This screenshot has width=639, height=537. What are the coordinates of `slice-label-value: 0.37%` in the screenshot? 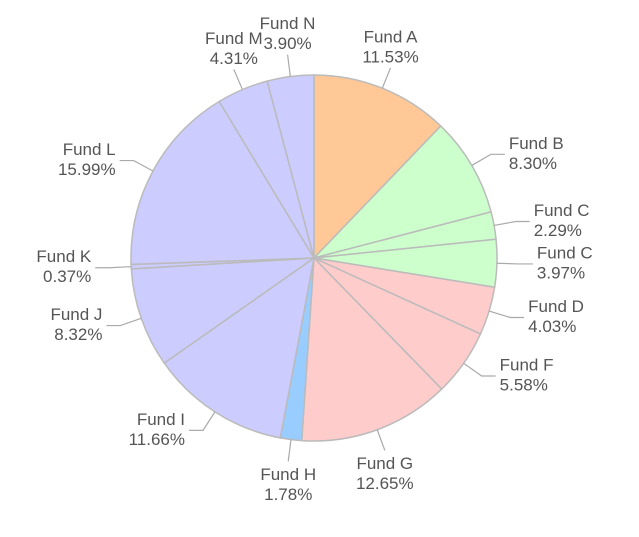 It's located at (67, 276).